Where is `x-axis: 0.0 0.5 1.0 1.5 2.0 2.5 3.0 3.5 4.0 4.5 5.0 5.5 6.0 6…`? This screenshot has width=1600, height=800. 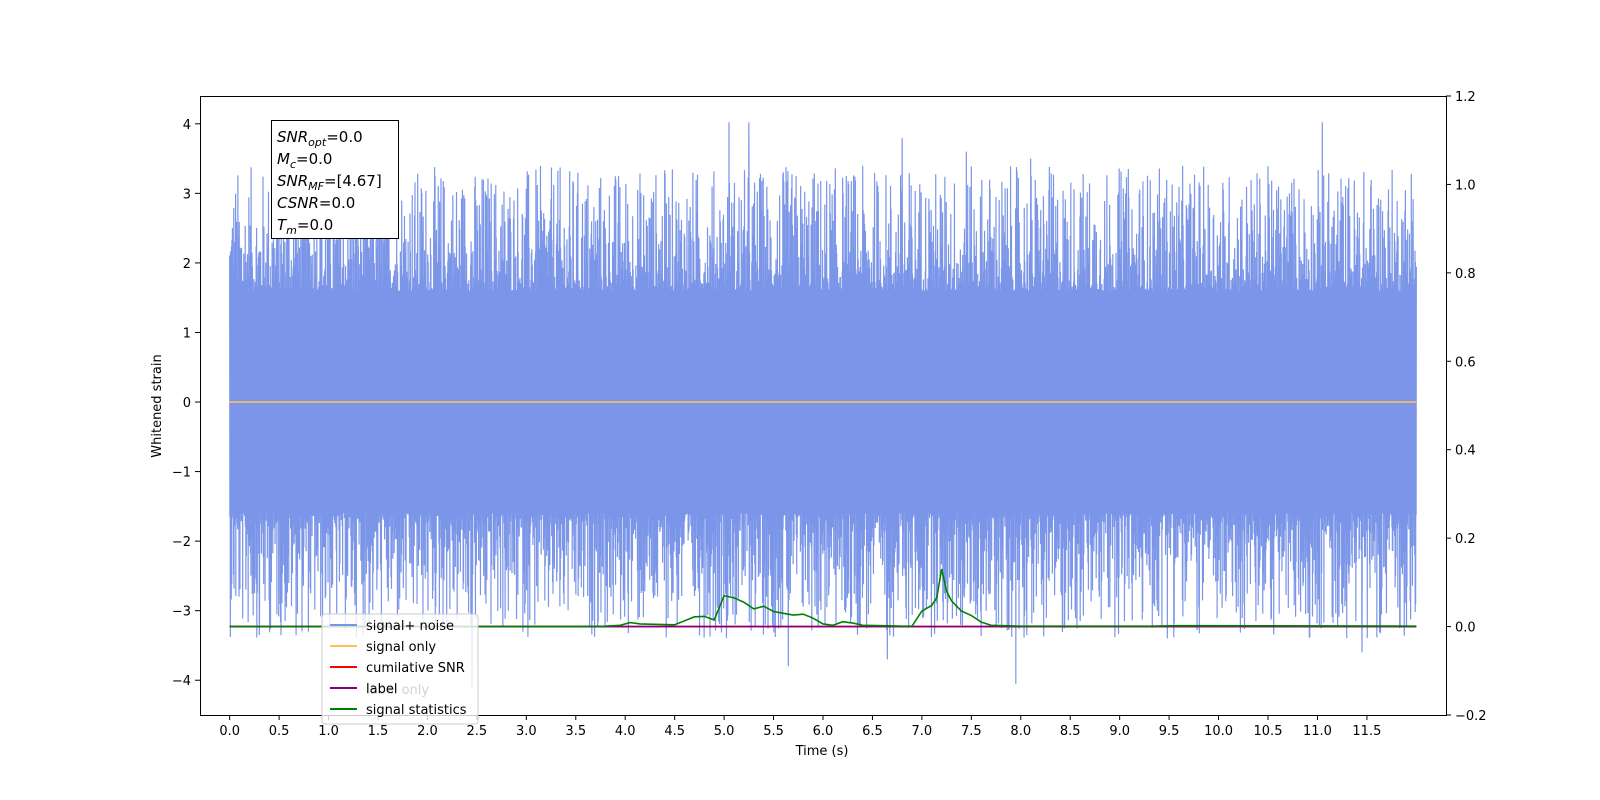 x-axis: 0.0 0.5 1.0 1.5 2.0 2.5 3.0 3.5 4.0 4.5 5.0 5.5 6.0 6… is located at coordinates (800, 727).